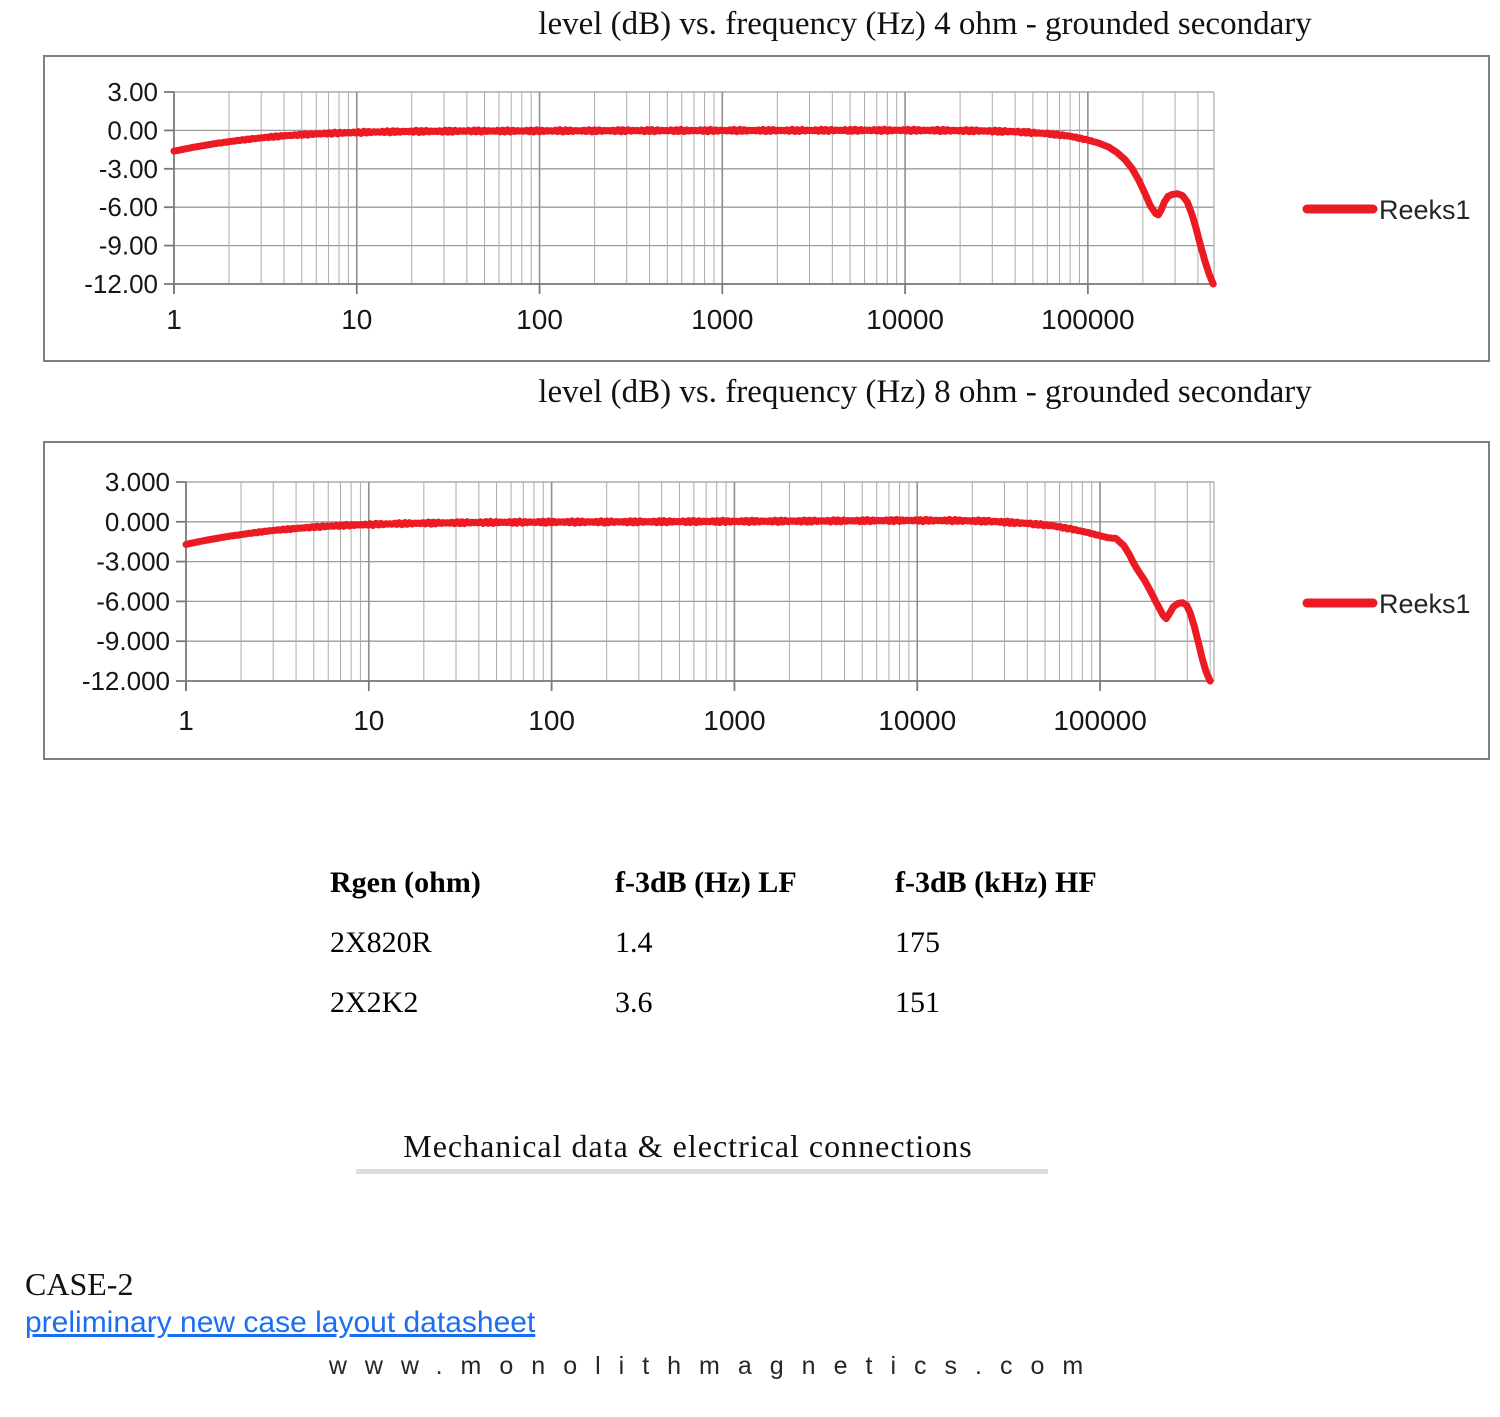 The height and width of the screenshot is (1417, 1500). What do you see at coordinates (137, 482) in the screenshot?
I see `svg-text: 3.000` at bounding box center [137, 482].